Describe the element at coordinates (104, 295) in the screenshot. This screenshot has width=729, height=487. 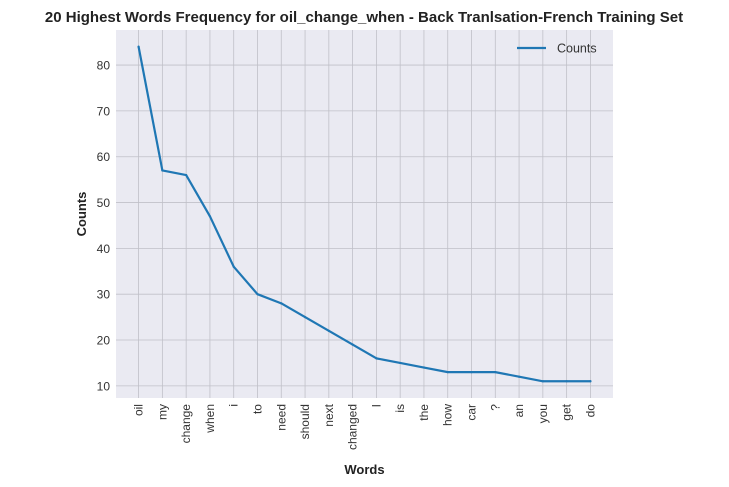
I see `y-tick-label: 30` at that location.